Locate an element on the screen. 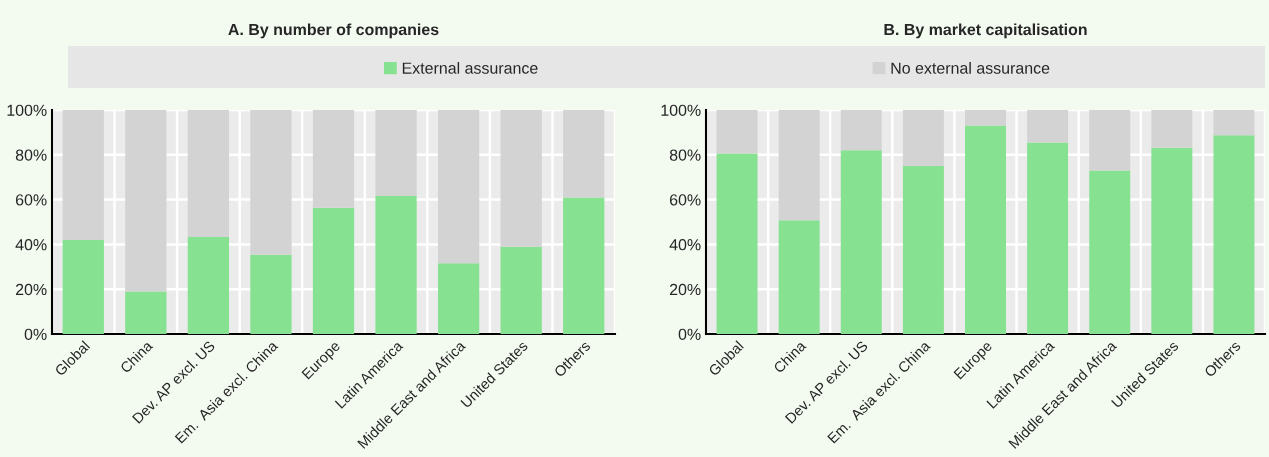 The image size is (1269, 457). legend-label: External assurance is located at coordinates (470, 68).